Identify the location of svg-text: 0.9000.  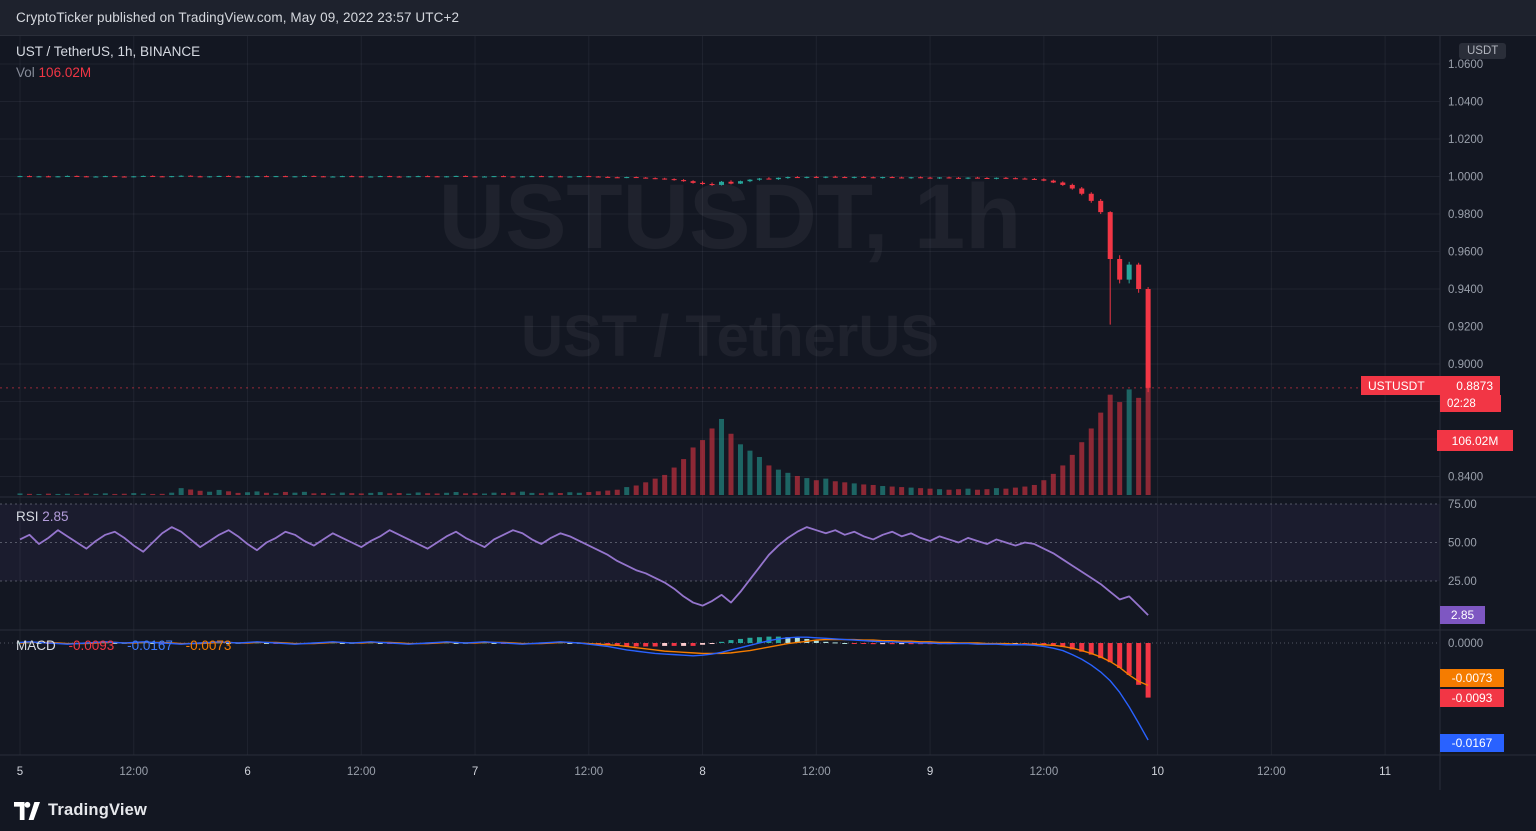
(1465, 365).